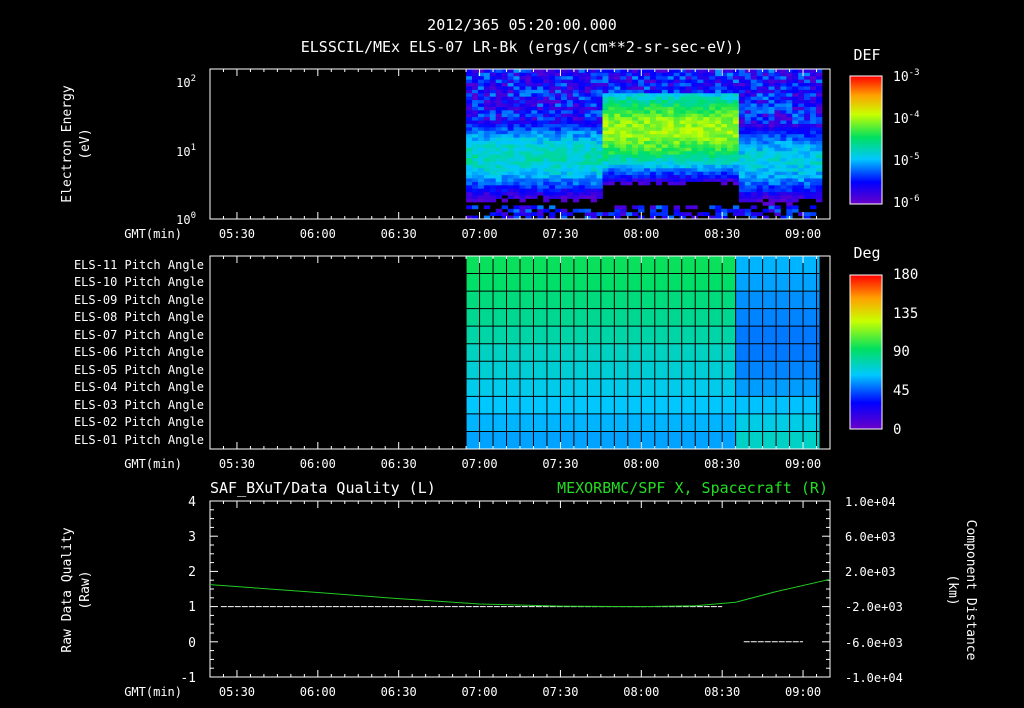  Describe the element at coordinates (560, 234) in the screenshot. I see `time-tick-label: 07:30` at that location.